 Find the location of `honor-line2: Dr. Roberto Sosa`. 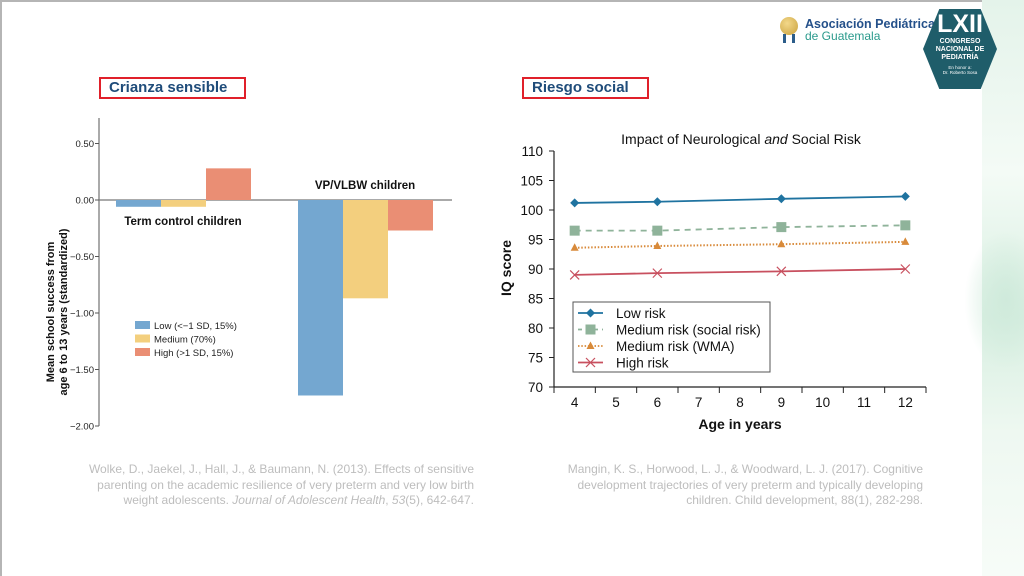

honor-line2: Dr. Roberto Sosa is located at coordinates (960, 72).